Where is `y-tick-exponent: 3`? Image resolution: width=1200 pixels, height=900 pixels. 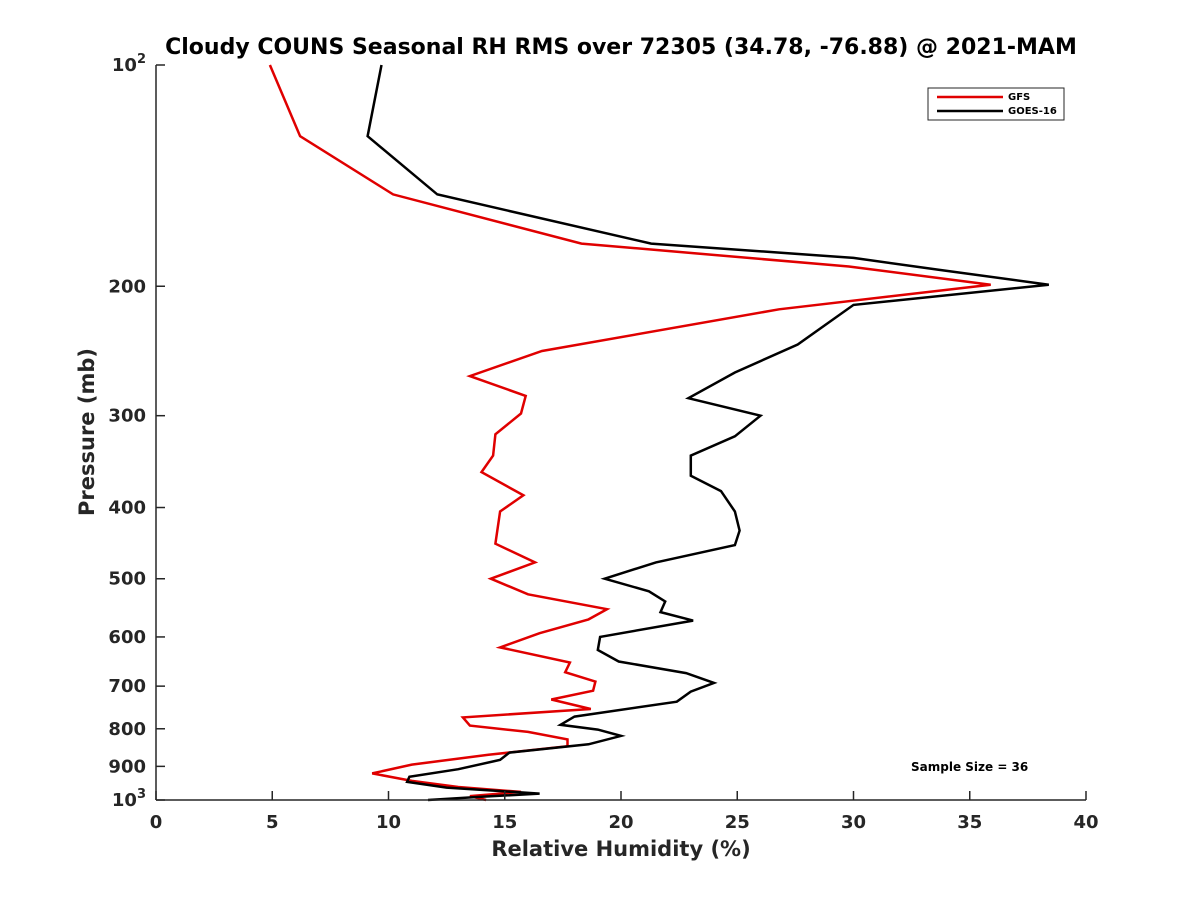
y-tick-exponent: 3 is located at coordinates (141, 794).